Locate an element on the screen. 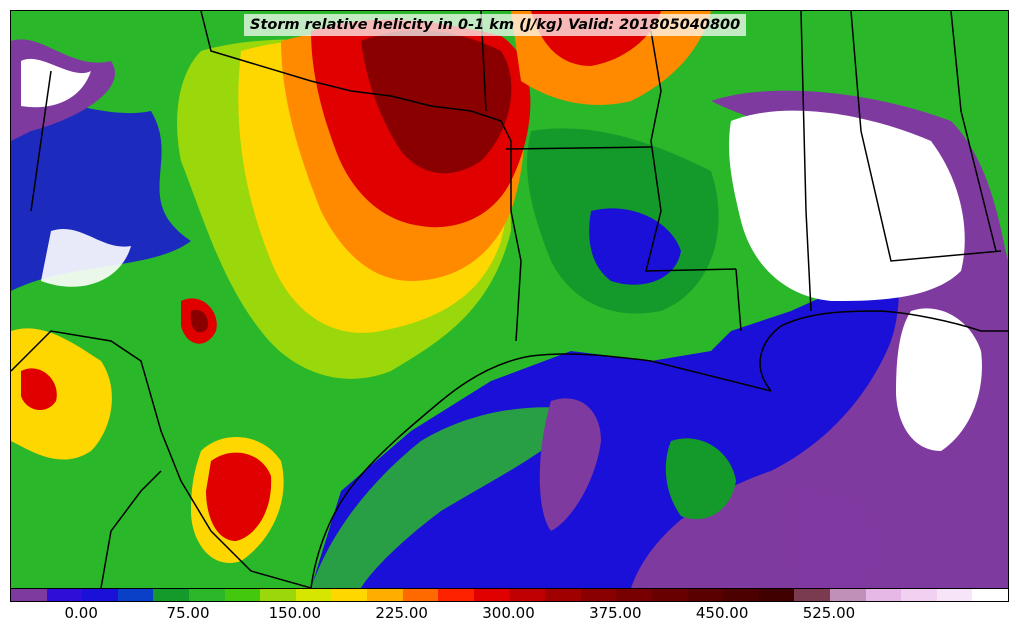 The image size is (1018, 633). boundary-florida-north is located at coordinates (926, 136).